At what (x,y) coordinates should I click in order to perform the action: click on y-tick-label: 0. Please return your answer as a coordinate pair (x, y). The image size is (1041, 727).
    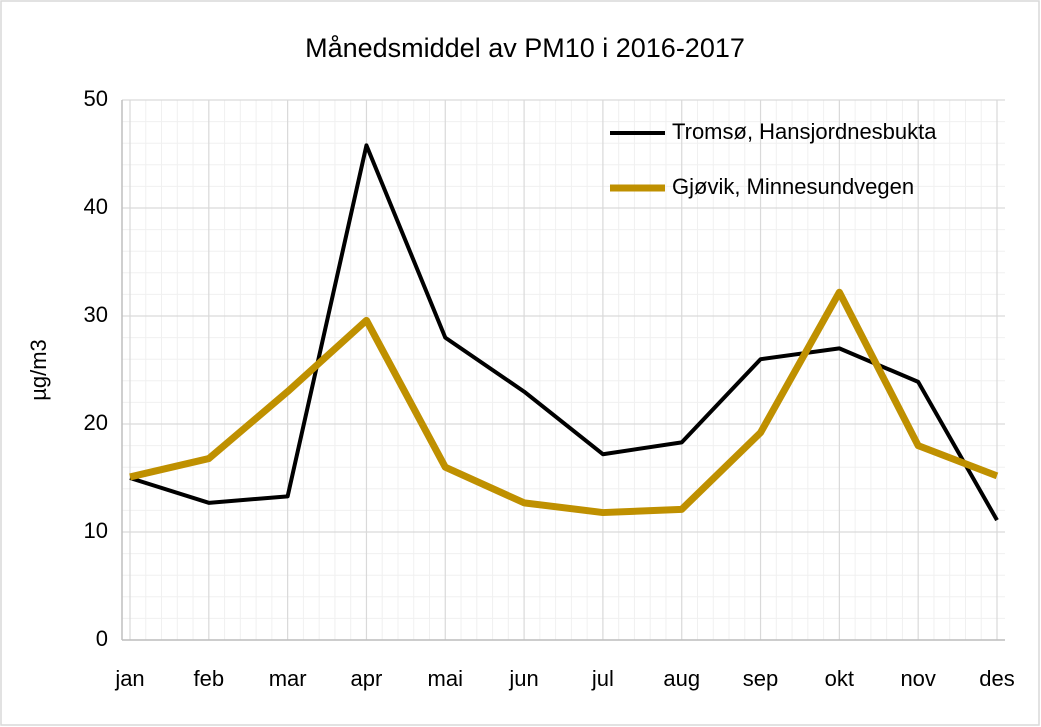
    Looking at the image, I should click on (102, 638).